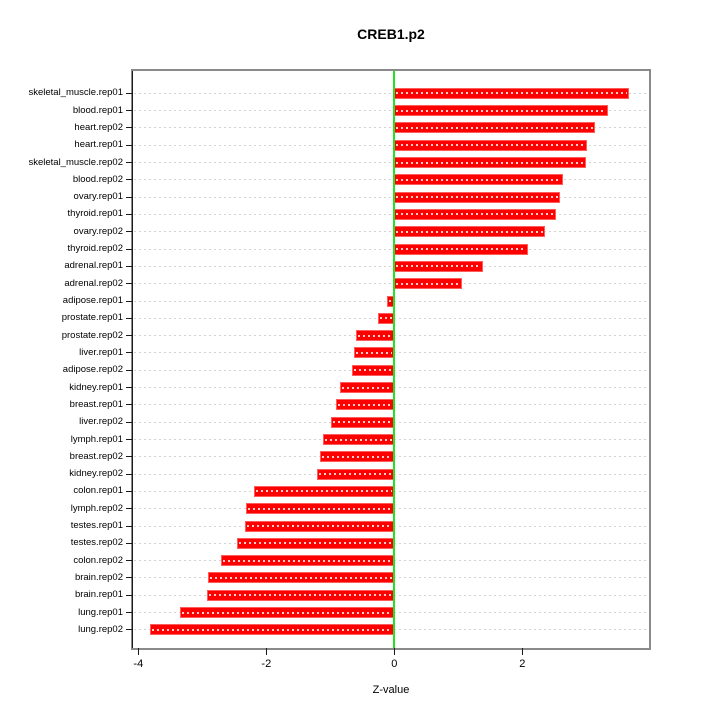 The height and width of the screenshot is (720, 720). I want to click on y-tick-label: lymph.rep01, so click(96, 439).